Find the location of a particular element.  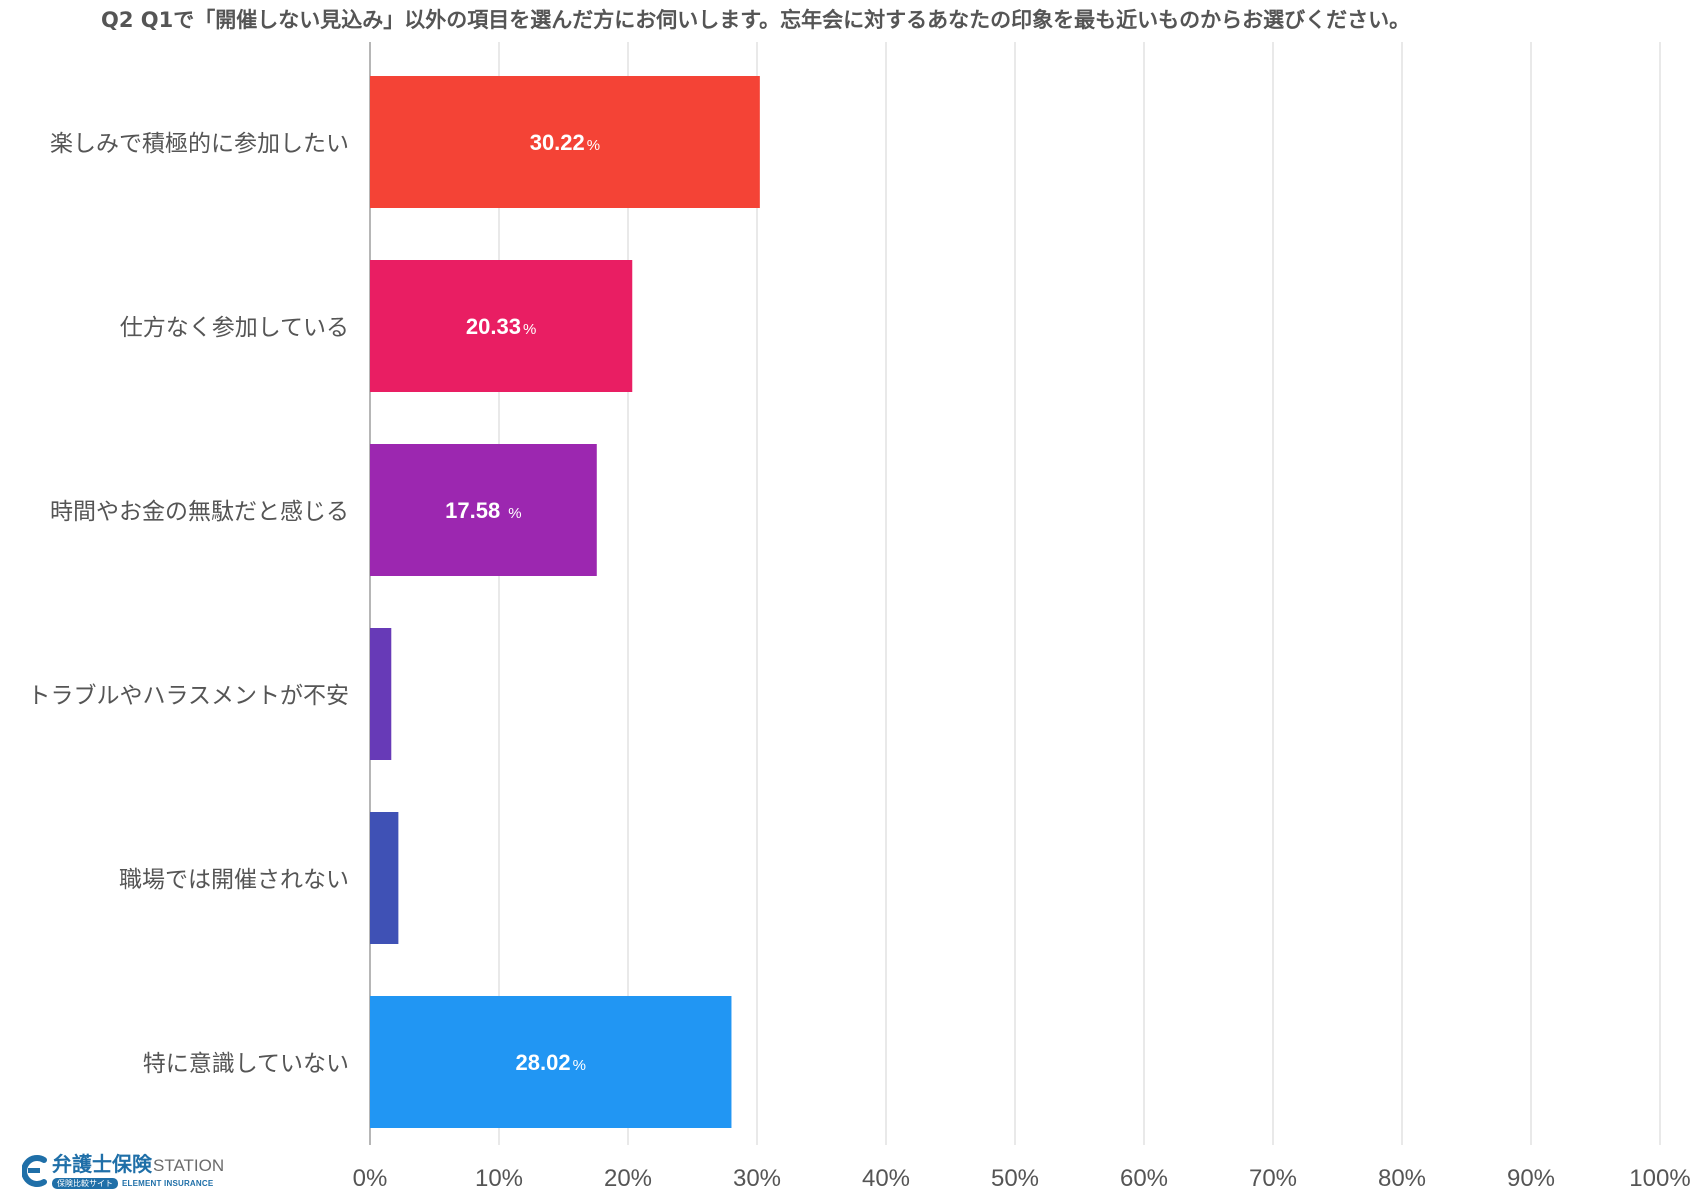

bar-value-number: 30.22 is located at coordinates (557, 142).